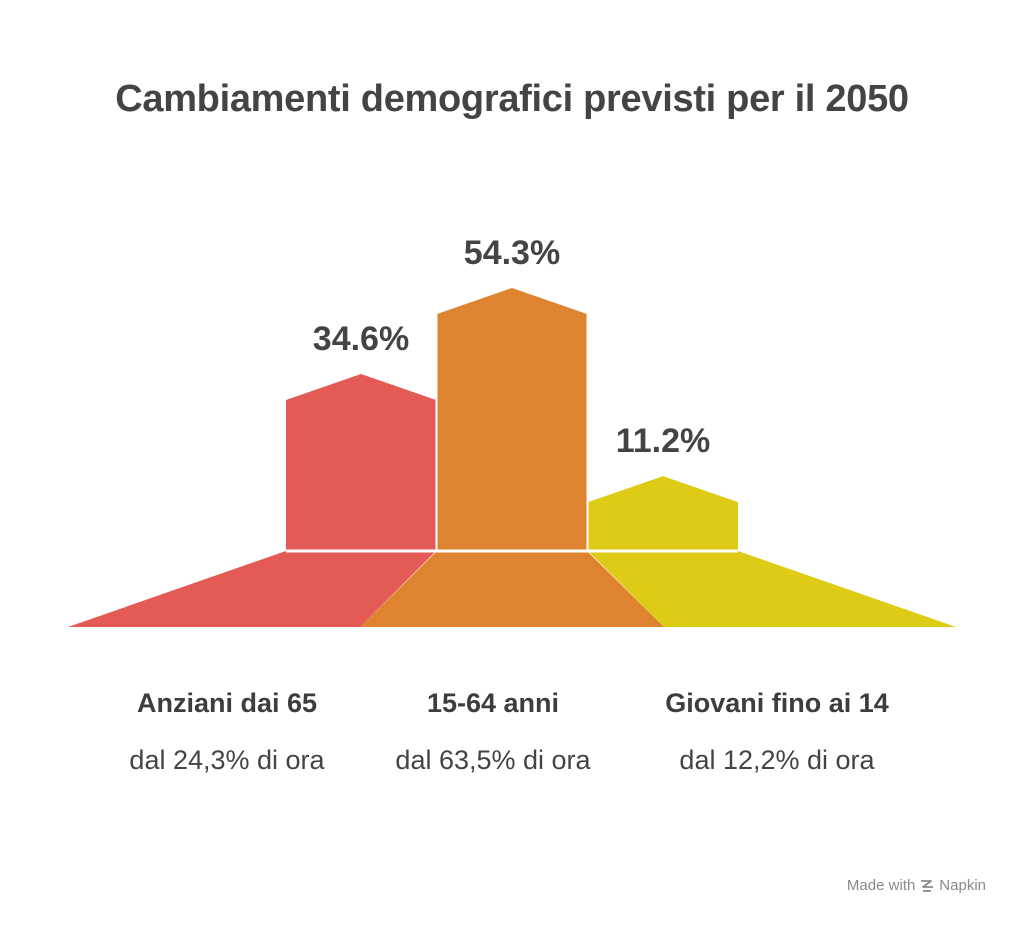 Image resolution: width=1024 pixels, height=932 pixels. What do you see at coordinates (493, 760) in the screenshot?
I see `category-subtitle-working-age: dal 63,5% di ora` at bounding box center [493, 760].